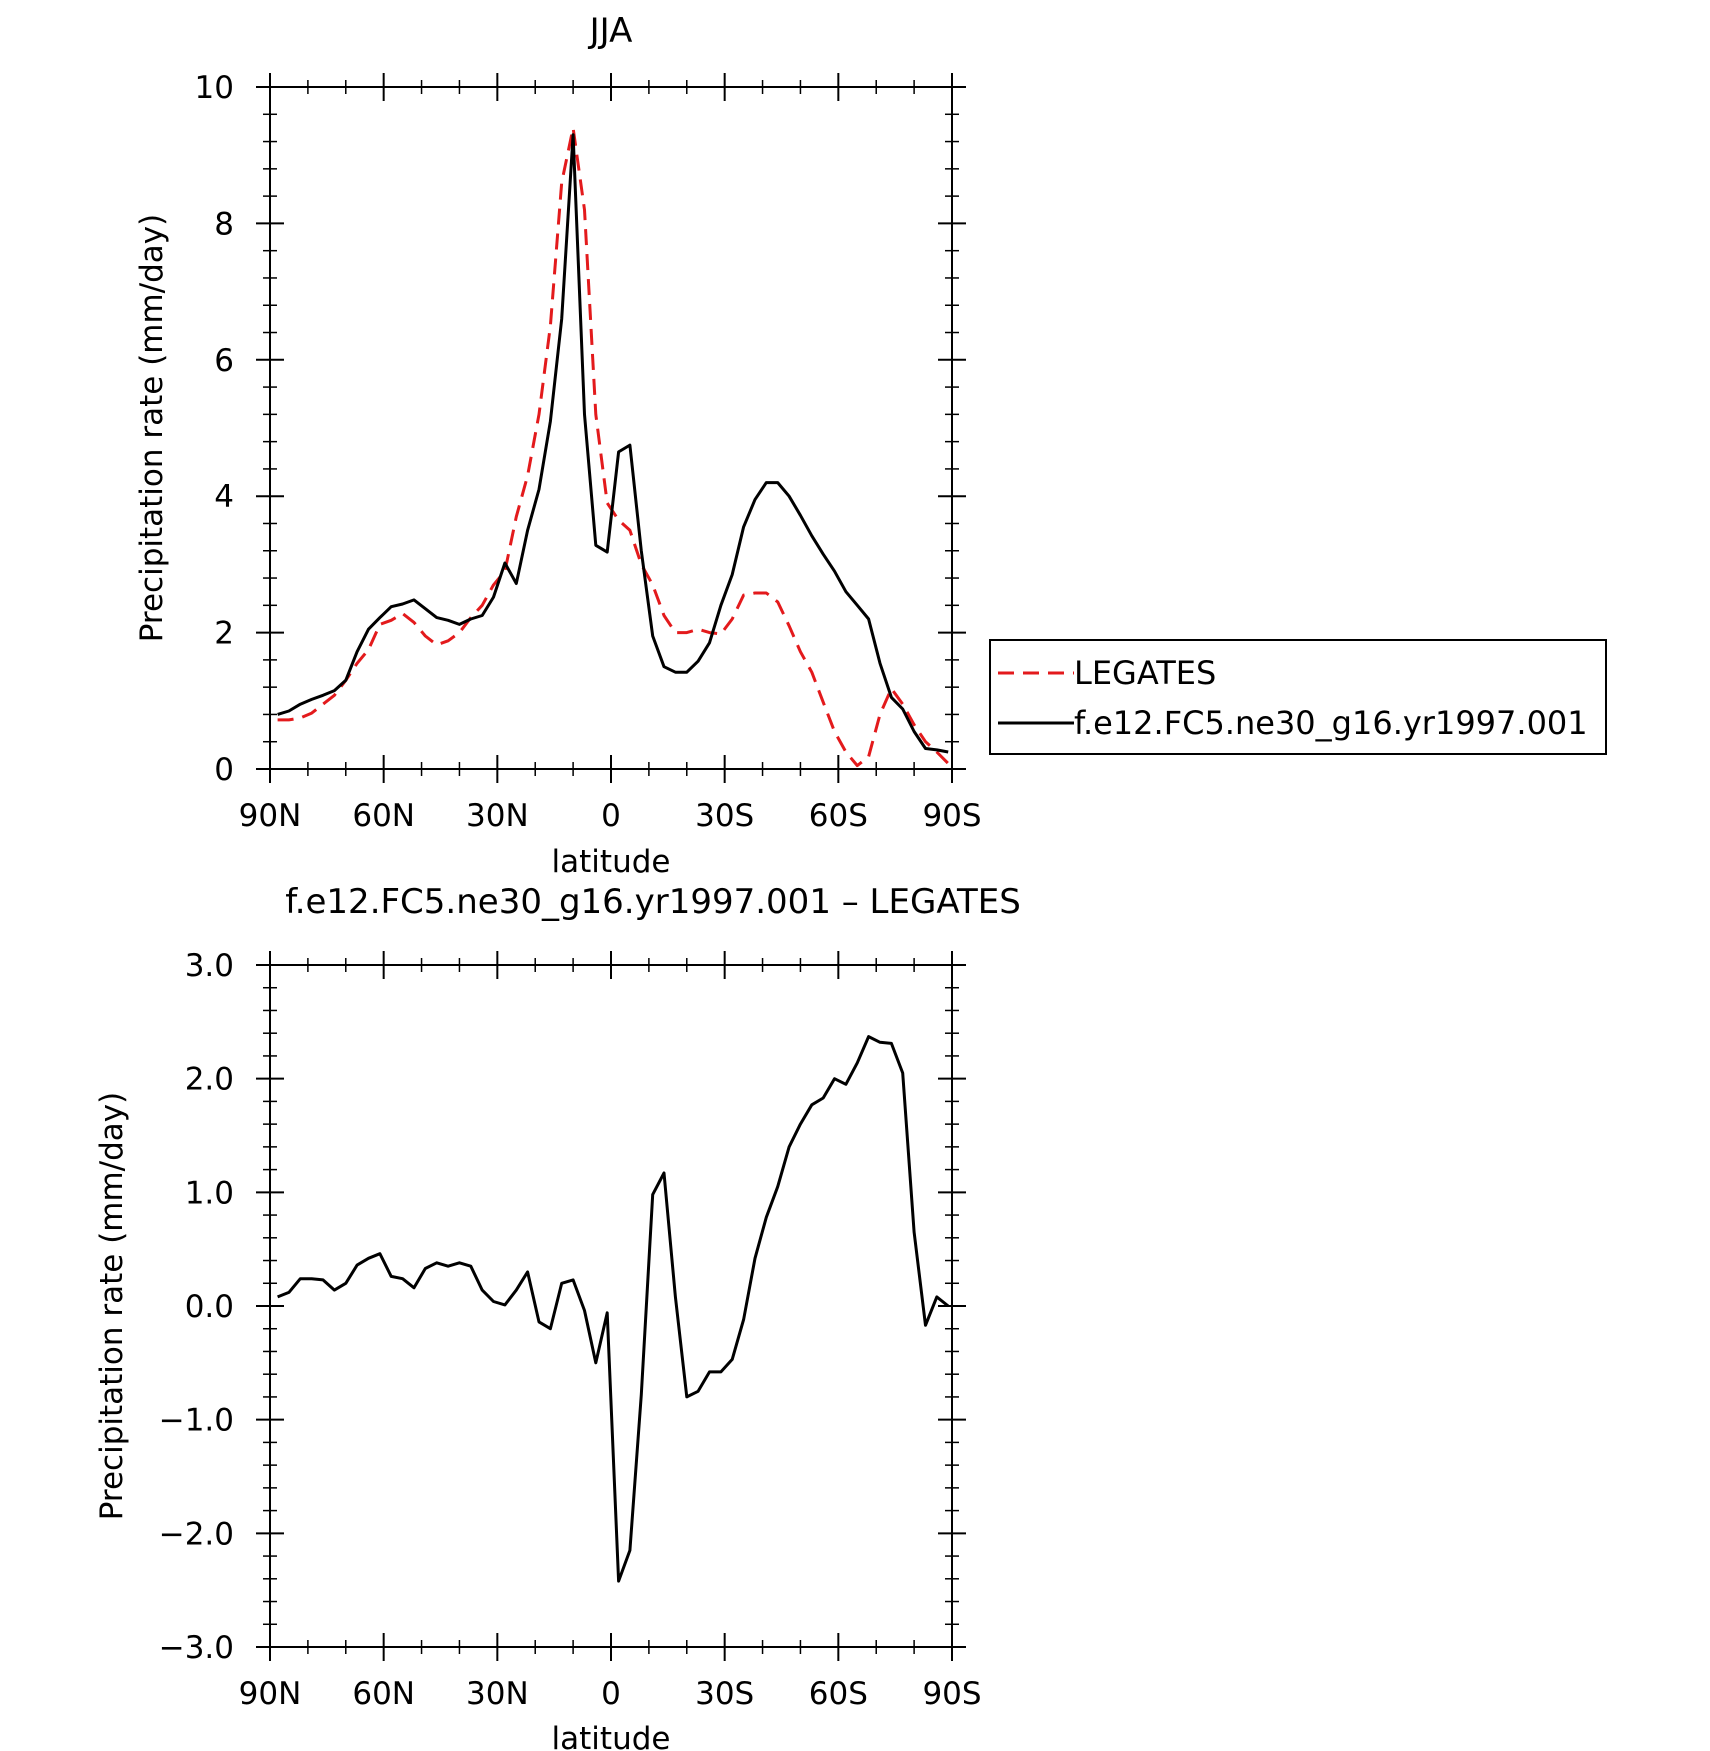 This screenshot has height=1751, width=1710. I want to click on y-tick-label: −3.0, so click(196, 1648).